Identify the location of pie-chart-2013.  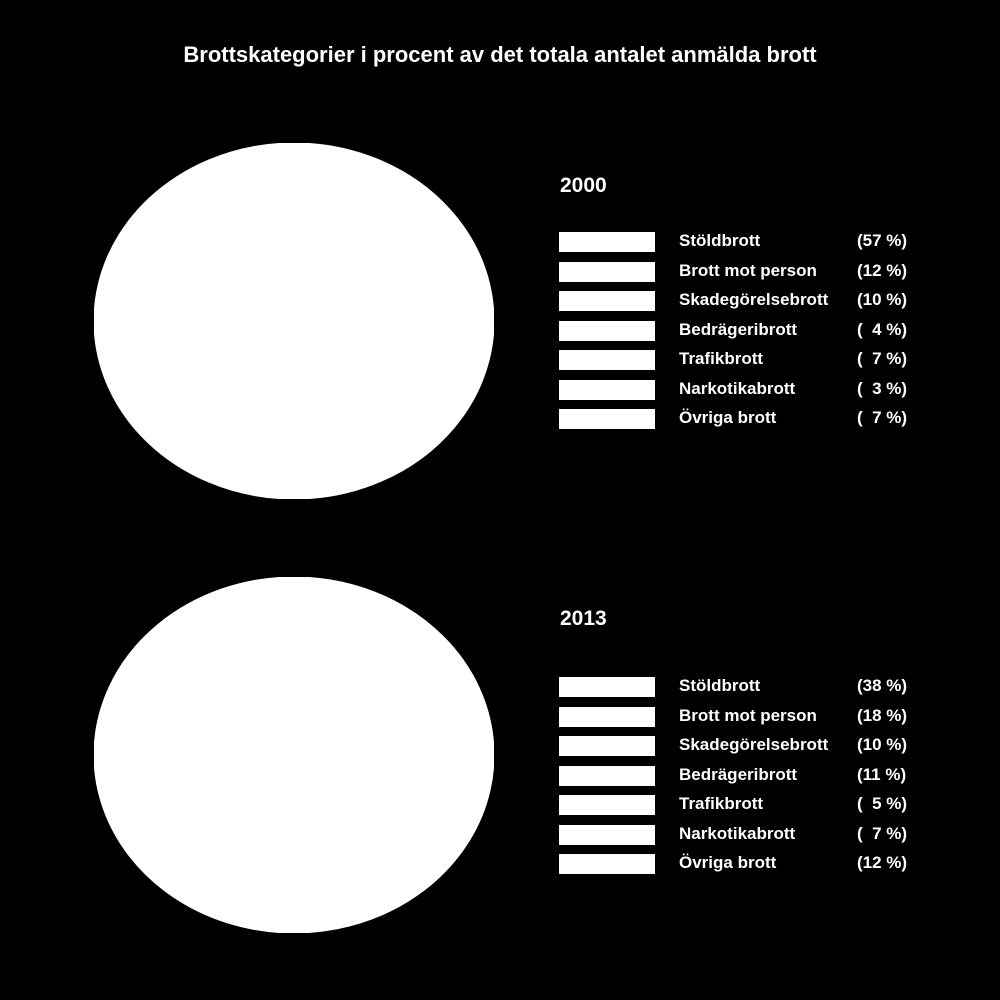
(294, 755).